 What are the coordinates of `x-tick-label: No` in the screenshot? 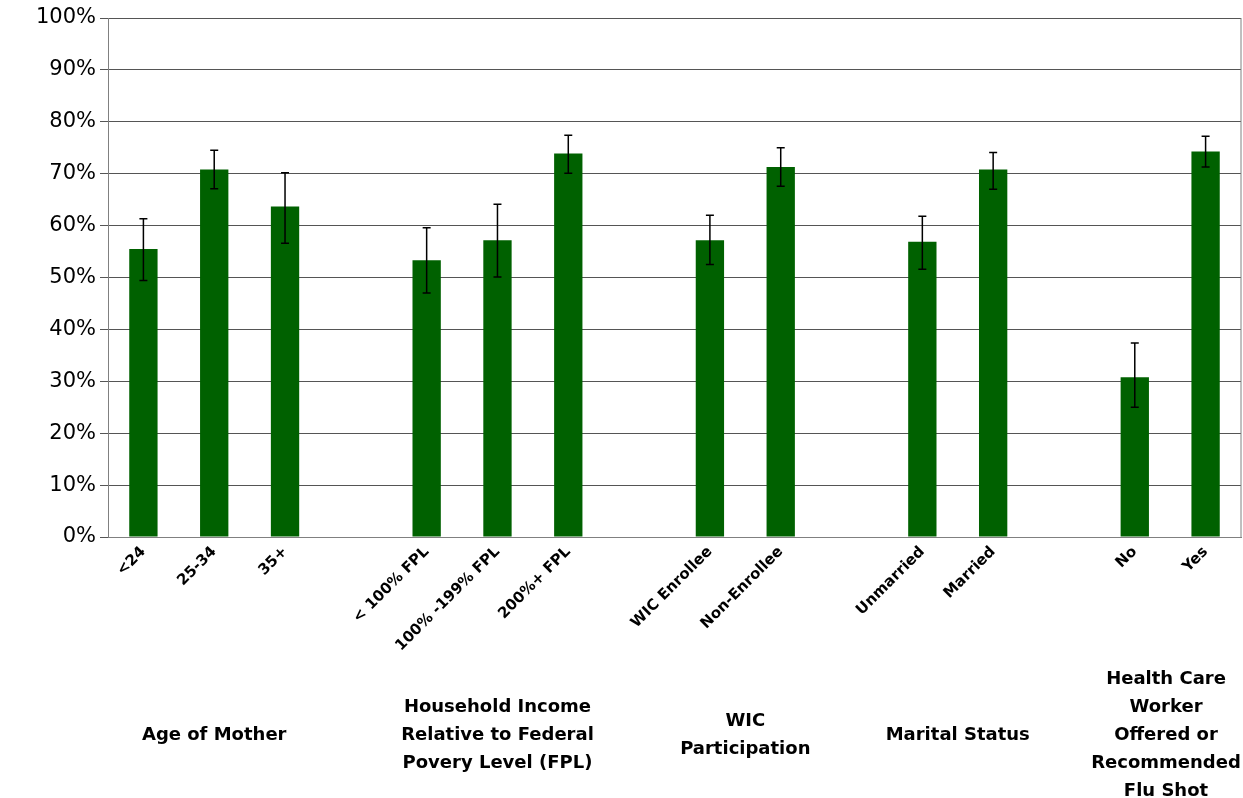 It's located at (1126, 557).